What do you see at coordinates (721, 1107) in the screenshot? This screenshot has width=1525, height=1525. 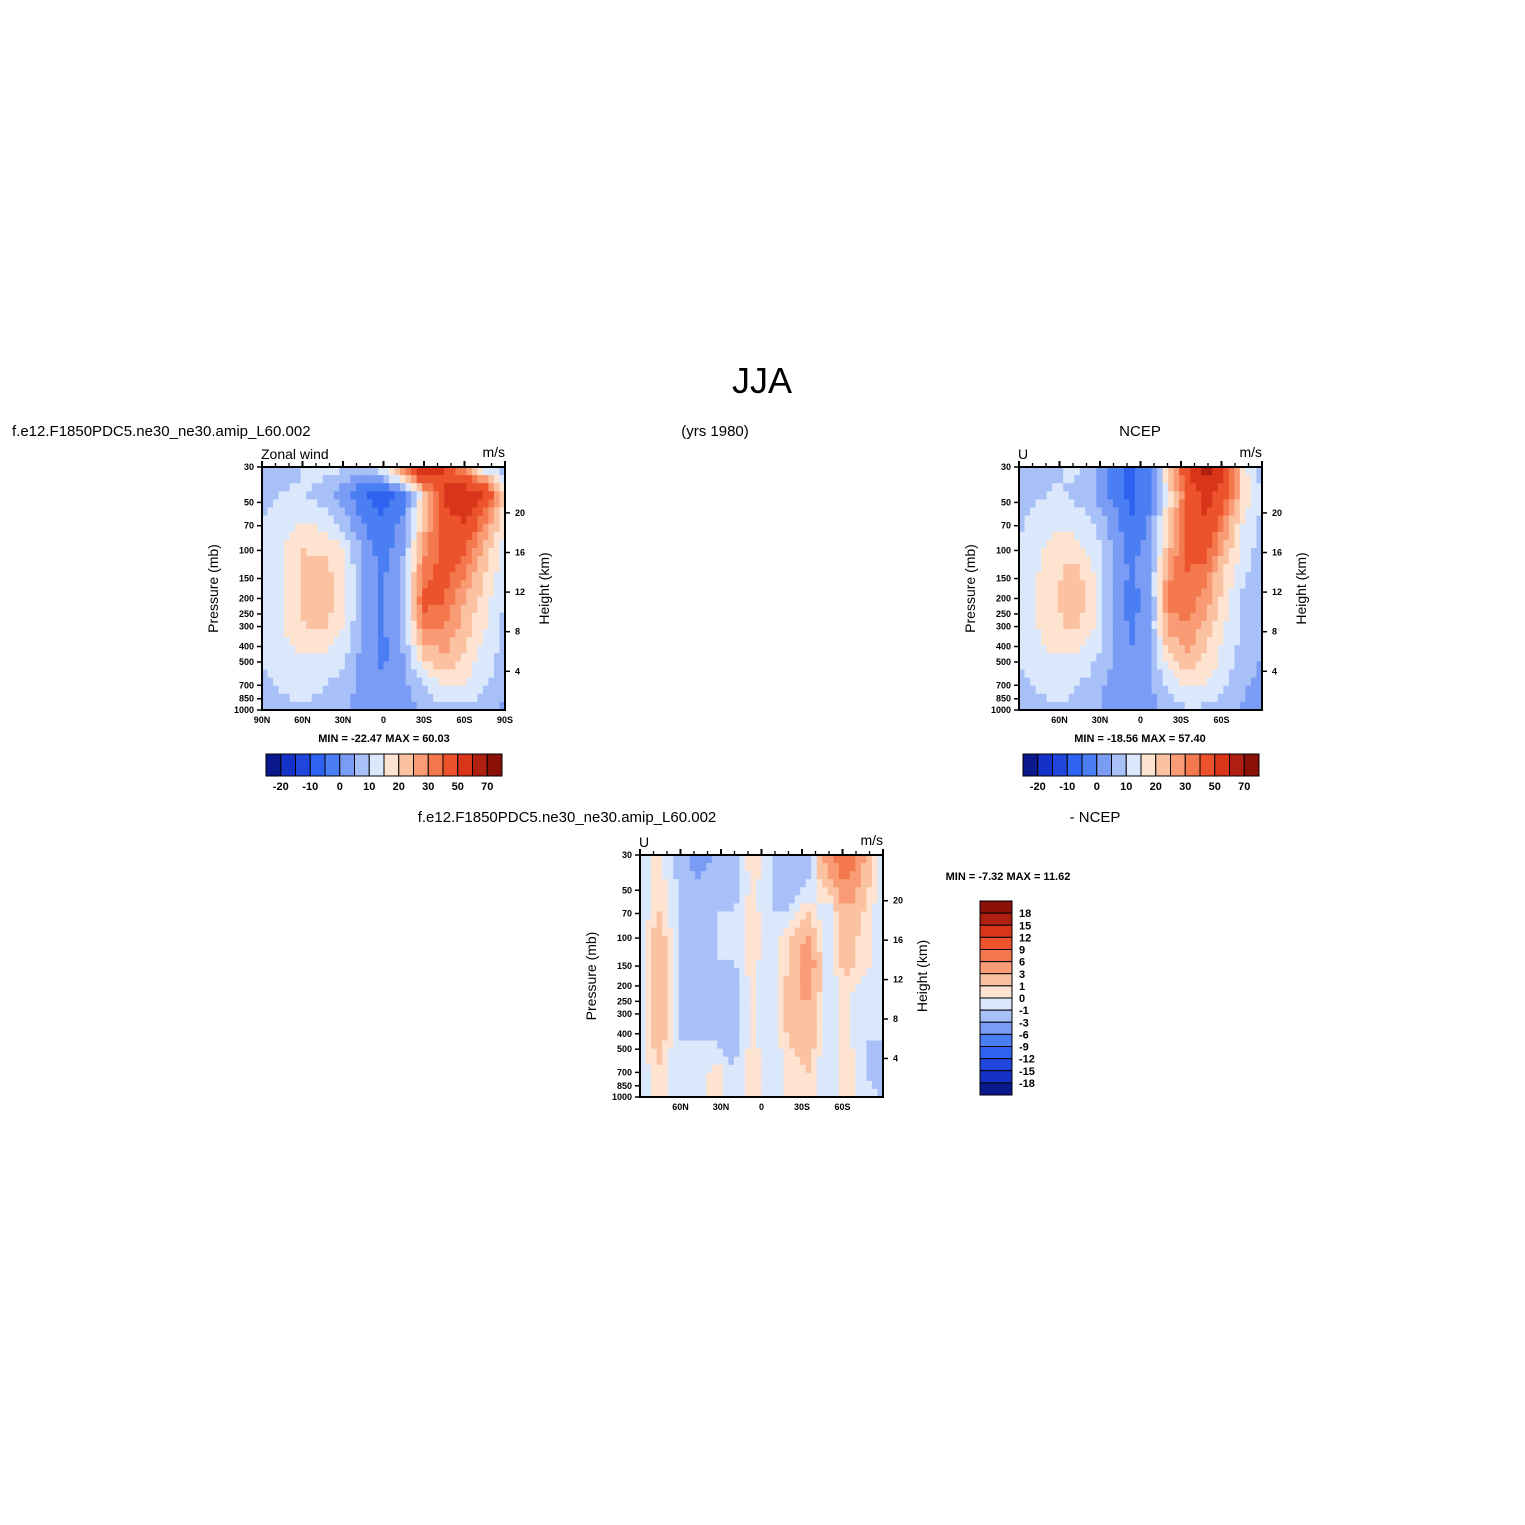 I see `diff-lat-tick-label: 30N` at bounding box center [721, 1107].